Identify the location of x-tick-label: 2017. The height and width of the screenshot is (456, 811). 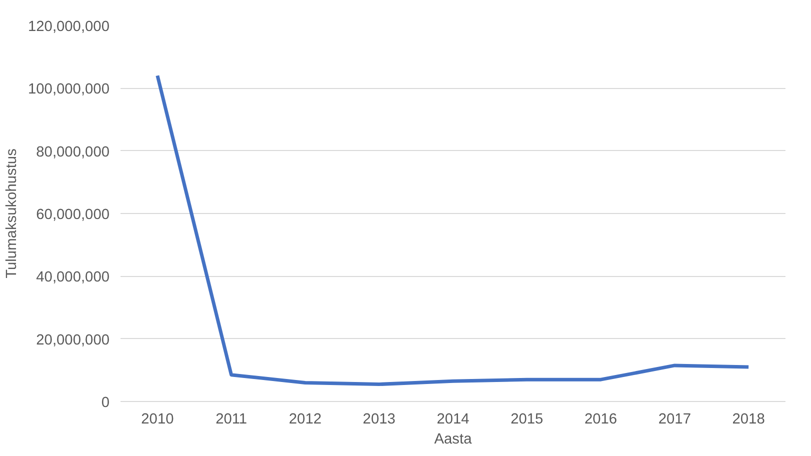
(674, 420).